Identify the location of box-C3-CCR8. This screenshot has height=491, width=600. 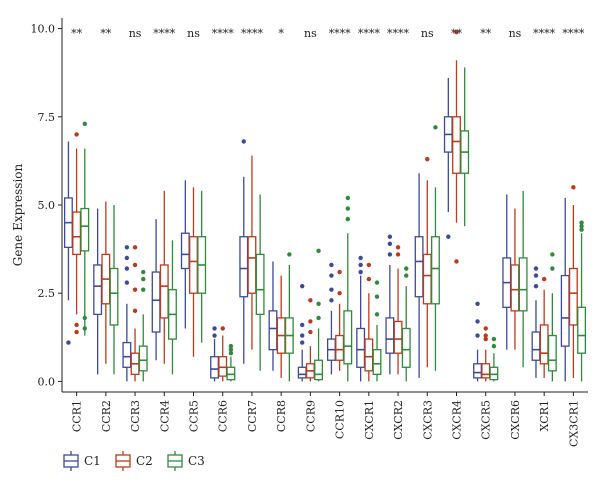
(289, 317).